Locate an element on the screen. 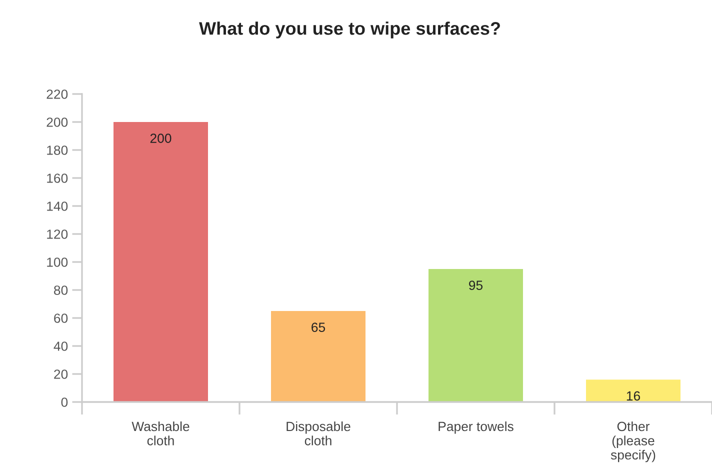 The width and height of the screenshot is (712, 476). y-tick-label: 200 is located at coordinates (57, 122).